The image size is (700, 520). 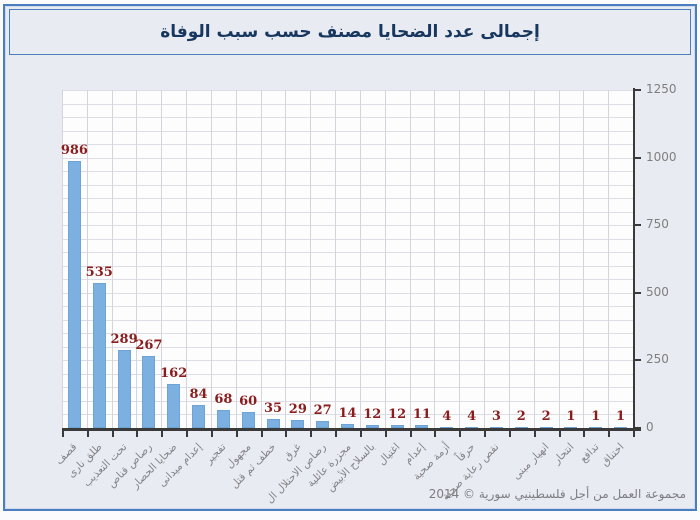 What do you see at coordinates (99, 273) in the screenshot?
I see `bar-value-label: 535` at bounding box center [99, 273].